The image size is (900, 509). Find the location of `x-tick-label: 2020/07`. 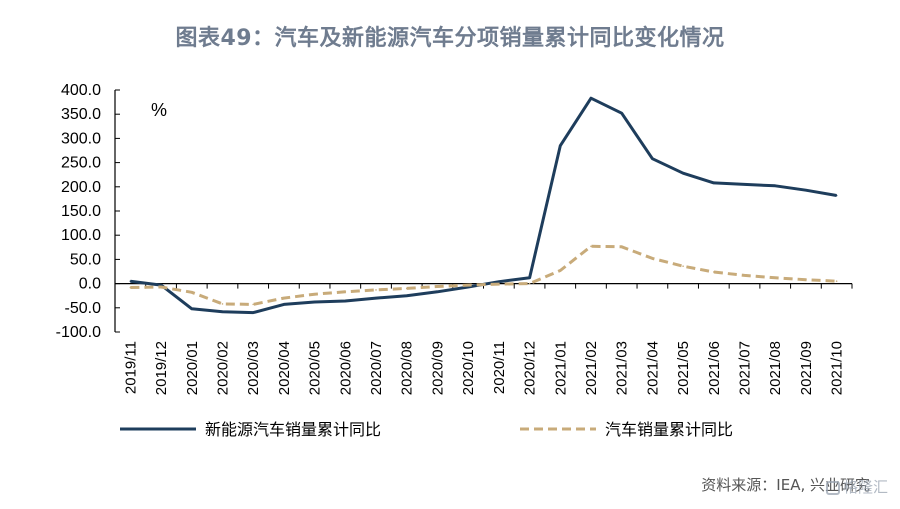

x-tick-label: 2020/07 is located at coordinates (376, 368).